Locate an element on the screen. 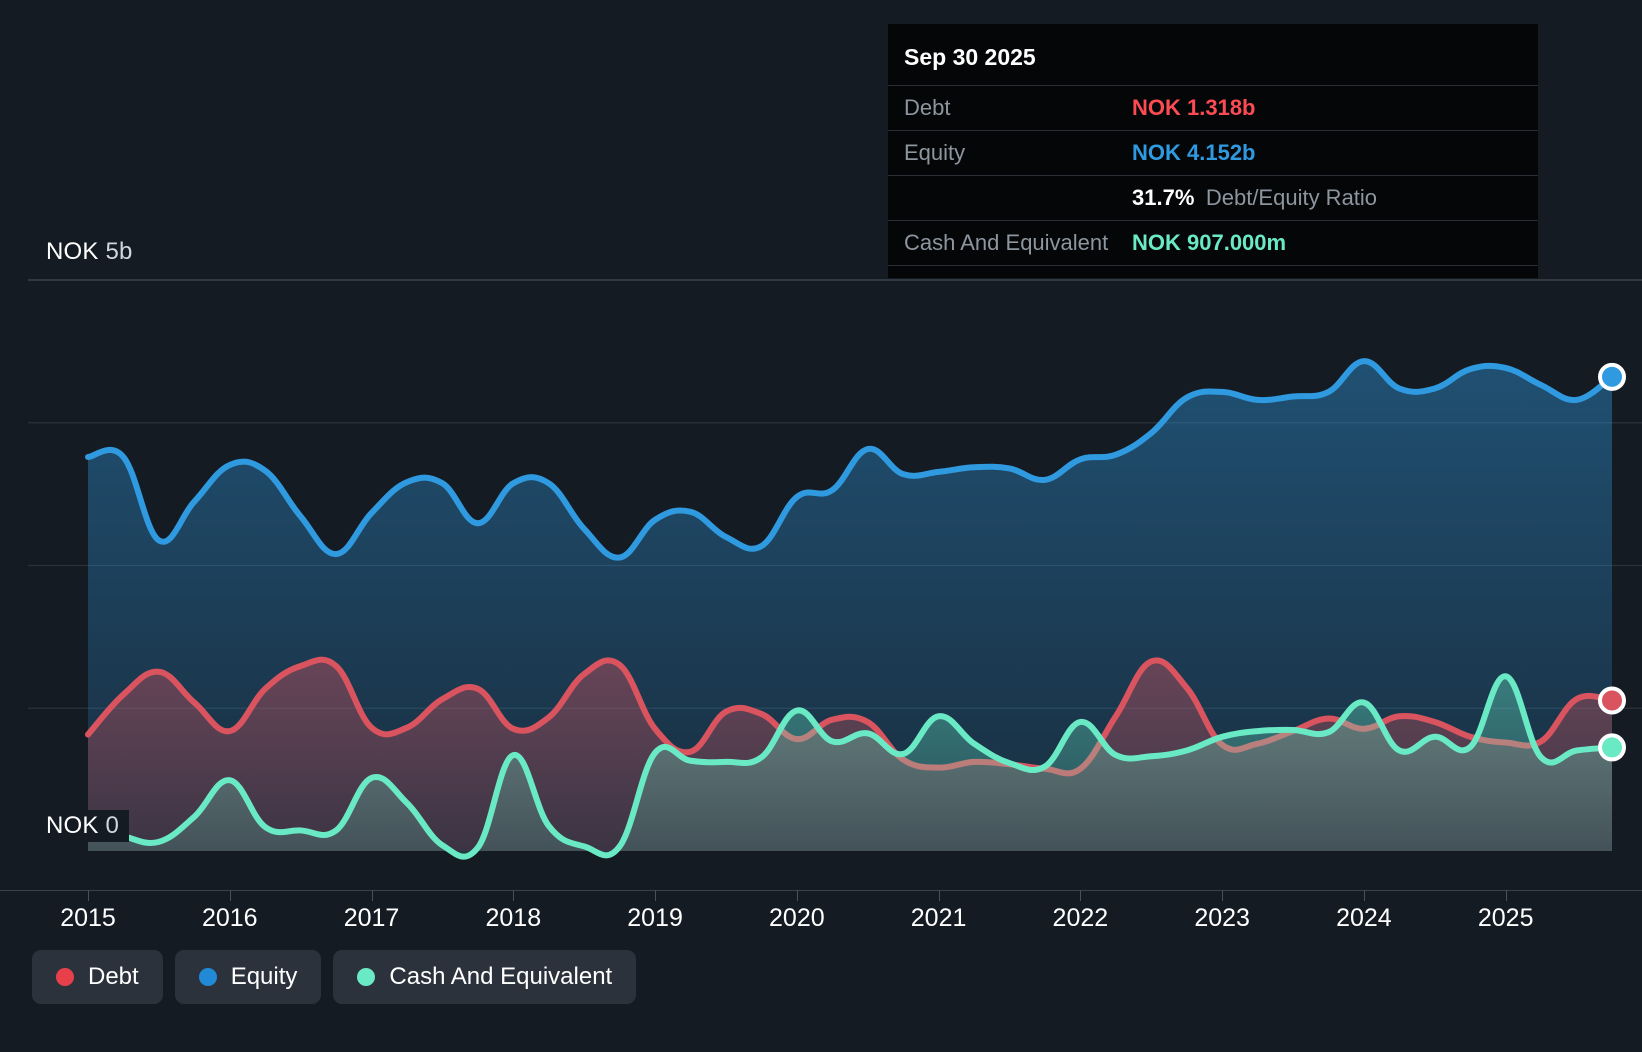 This screenshot has width=1642, height=1052. tooltip-row-debt: Debt NOK 1.318b is located at coordinates (1213, 107).